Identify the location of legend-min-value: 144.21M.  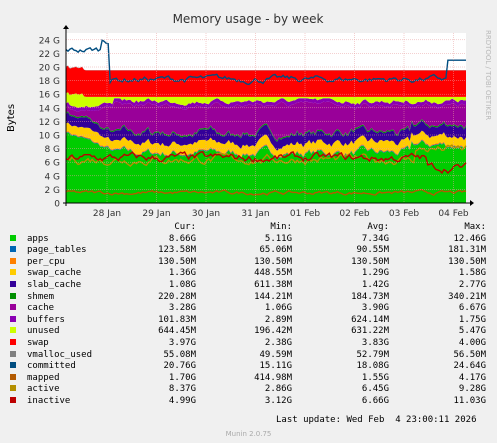
(273, 296).